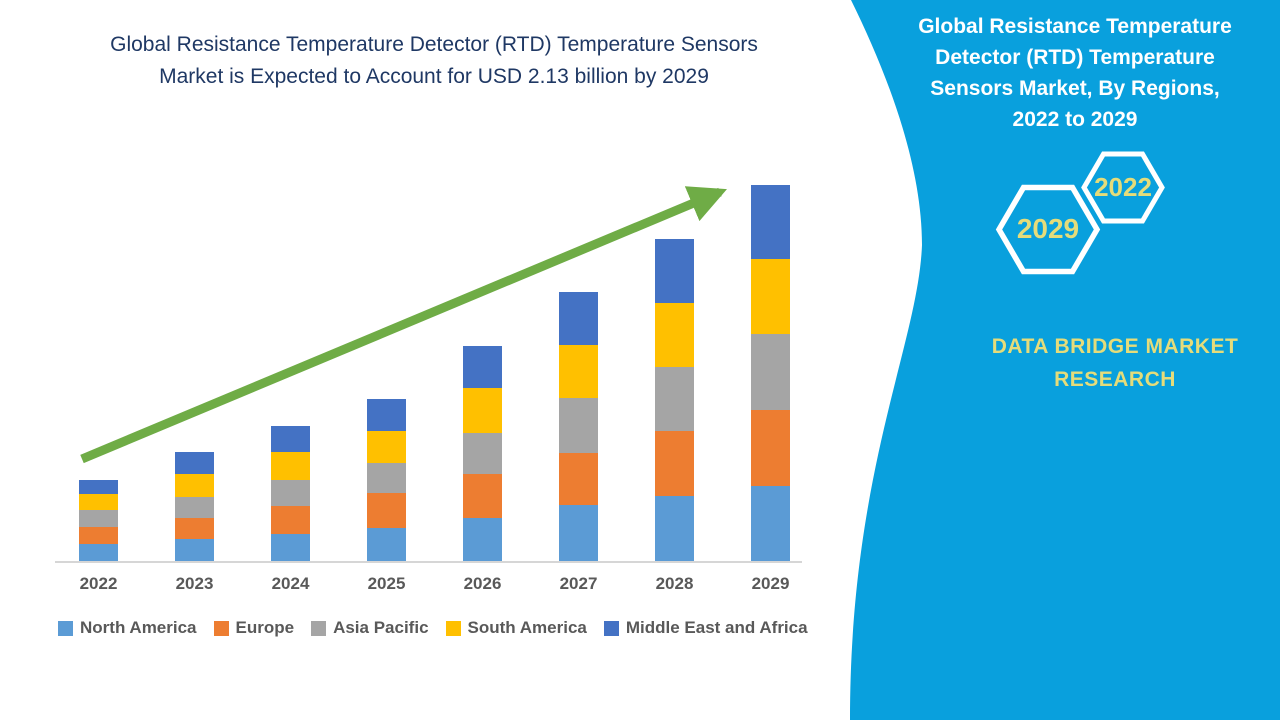  Describe the element at coordinates (770, 448) in the screenshot. I see `bar-segment-2029-europe` at that location.